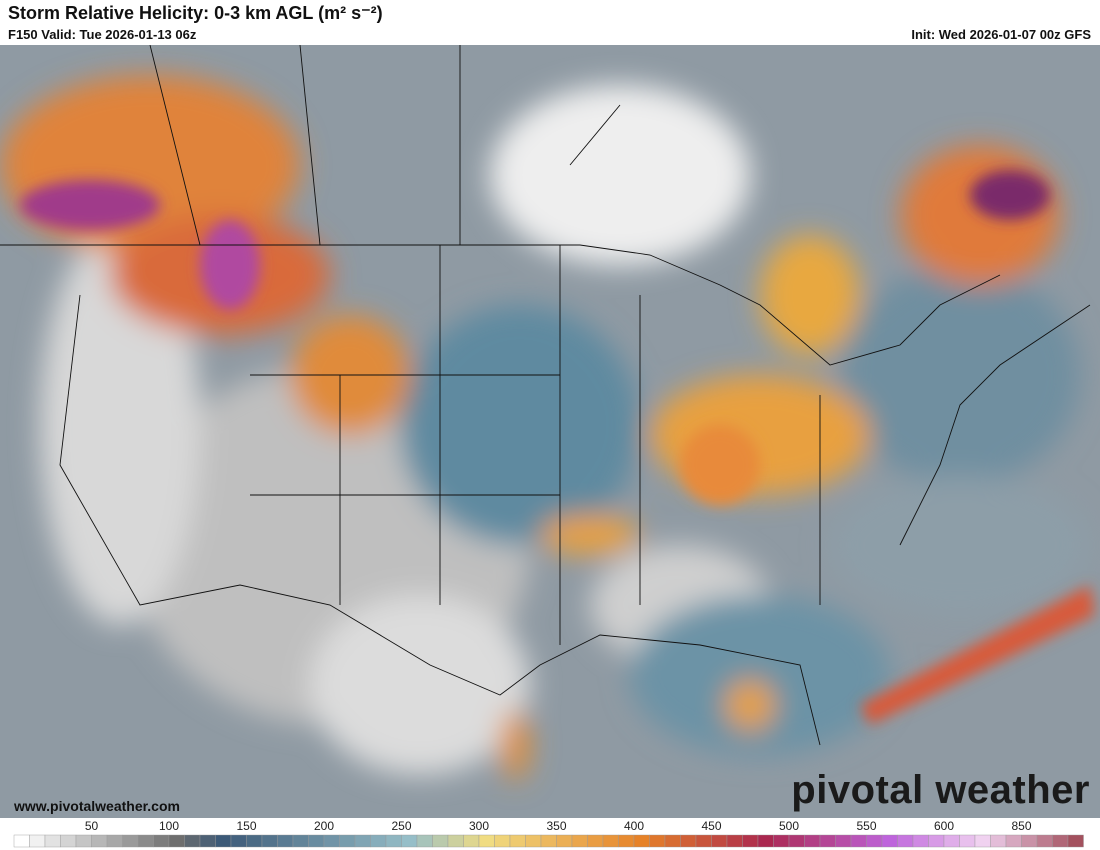  Describe the element at coordinates (711, 826) in the screenshot. I see `colorbar-label: 450` at that location.